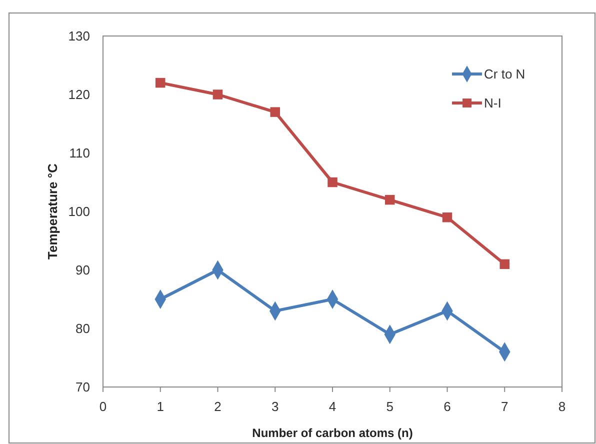 Image resolution: width=596 pixels, height=444 pixels. What do you see at coordinates (52, 211) in the screenshot?
I see `y-axis-title: Temperature °C` at bounding box center [52, 211].